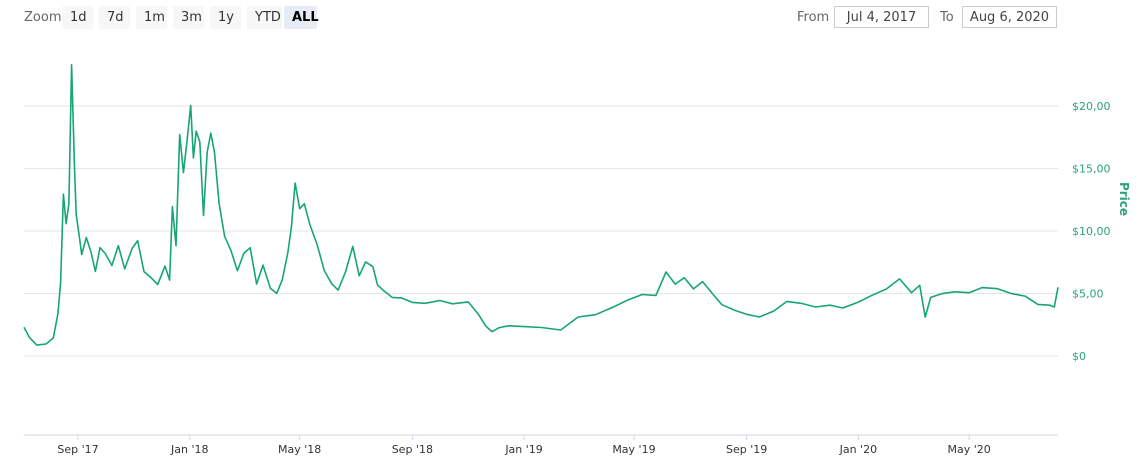 This screenshot has height=468, width=1138. Describe the element at coordinates (114, 17) in the screenshot. I see `zoom-7d-button: 7d` at that location.